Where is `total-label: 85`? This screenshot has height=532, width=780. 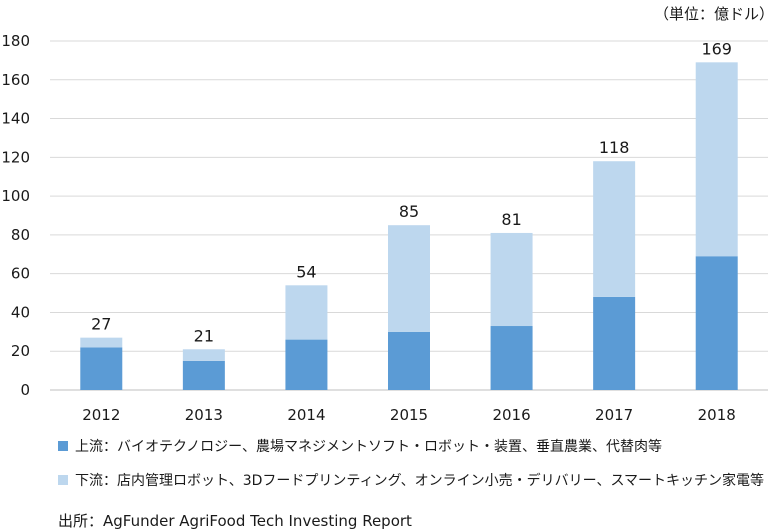 total-label: 85 is located at coordinates (409, 211).